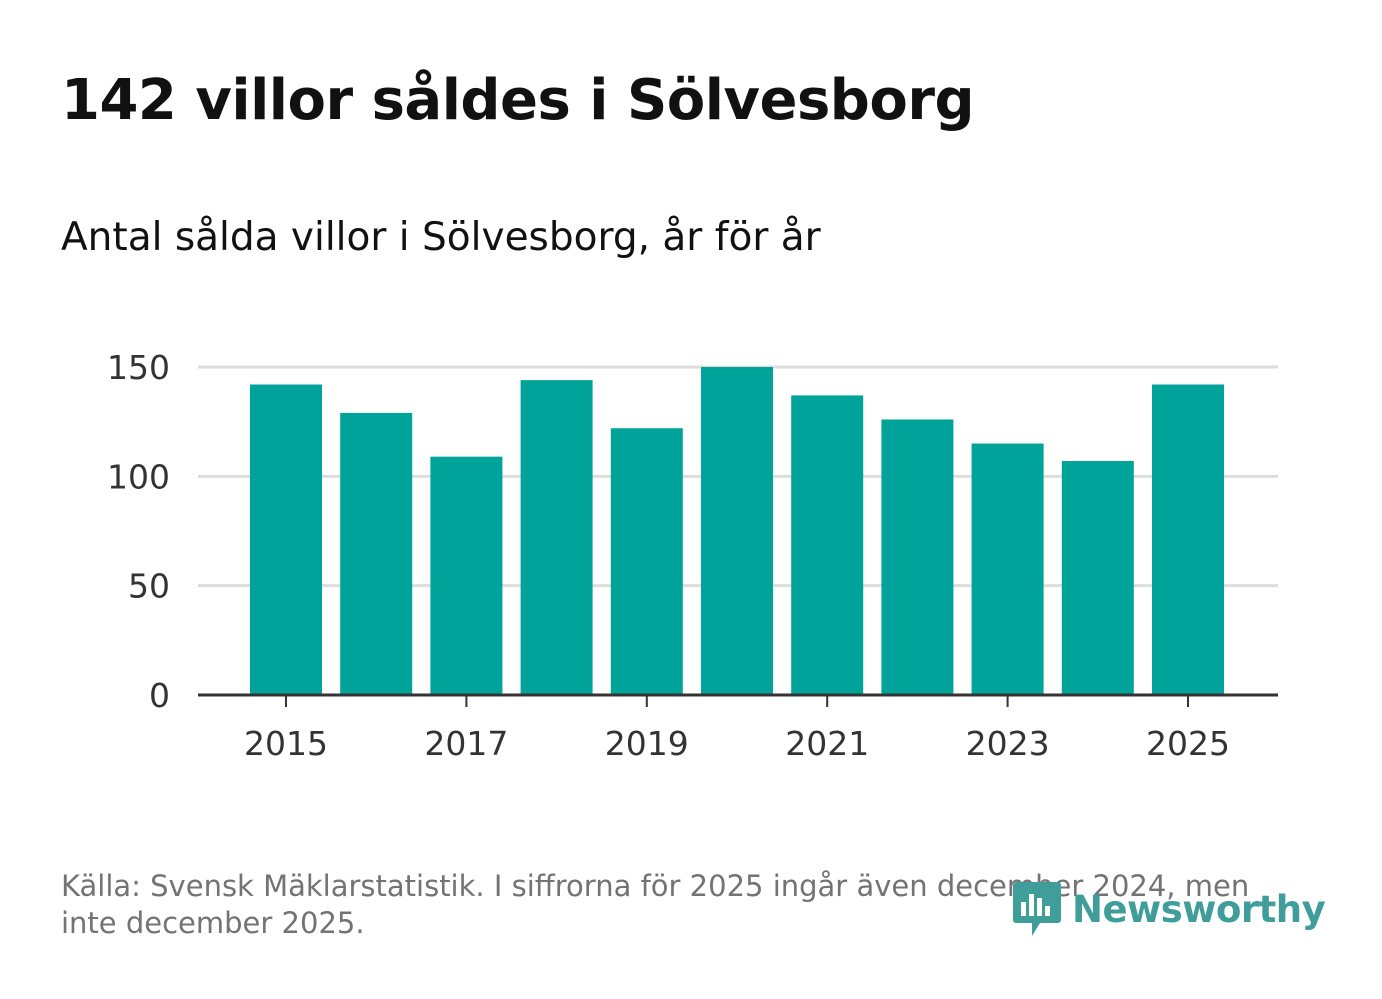  I want to click on bar-2022, so click(917, 557).